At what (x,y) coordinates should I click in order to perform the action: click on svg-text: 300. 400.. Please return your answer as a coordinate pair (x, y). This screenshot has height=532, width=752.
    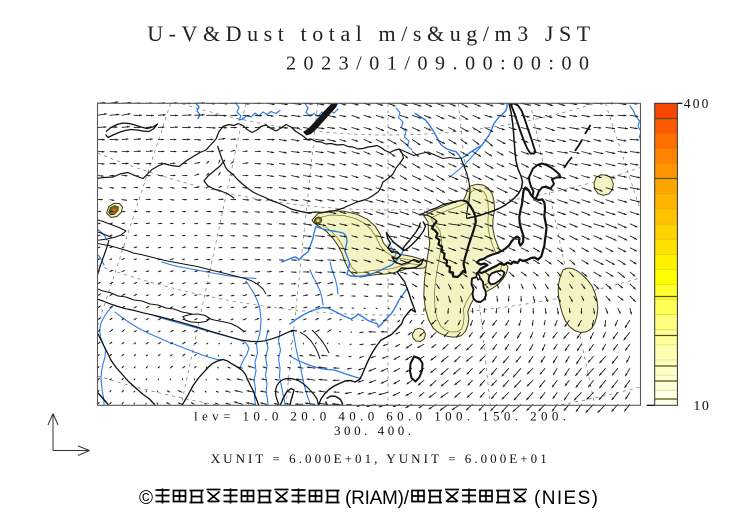
    Looking at the image, I should click on (372, 430).